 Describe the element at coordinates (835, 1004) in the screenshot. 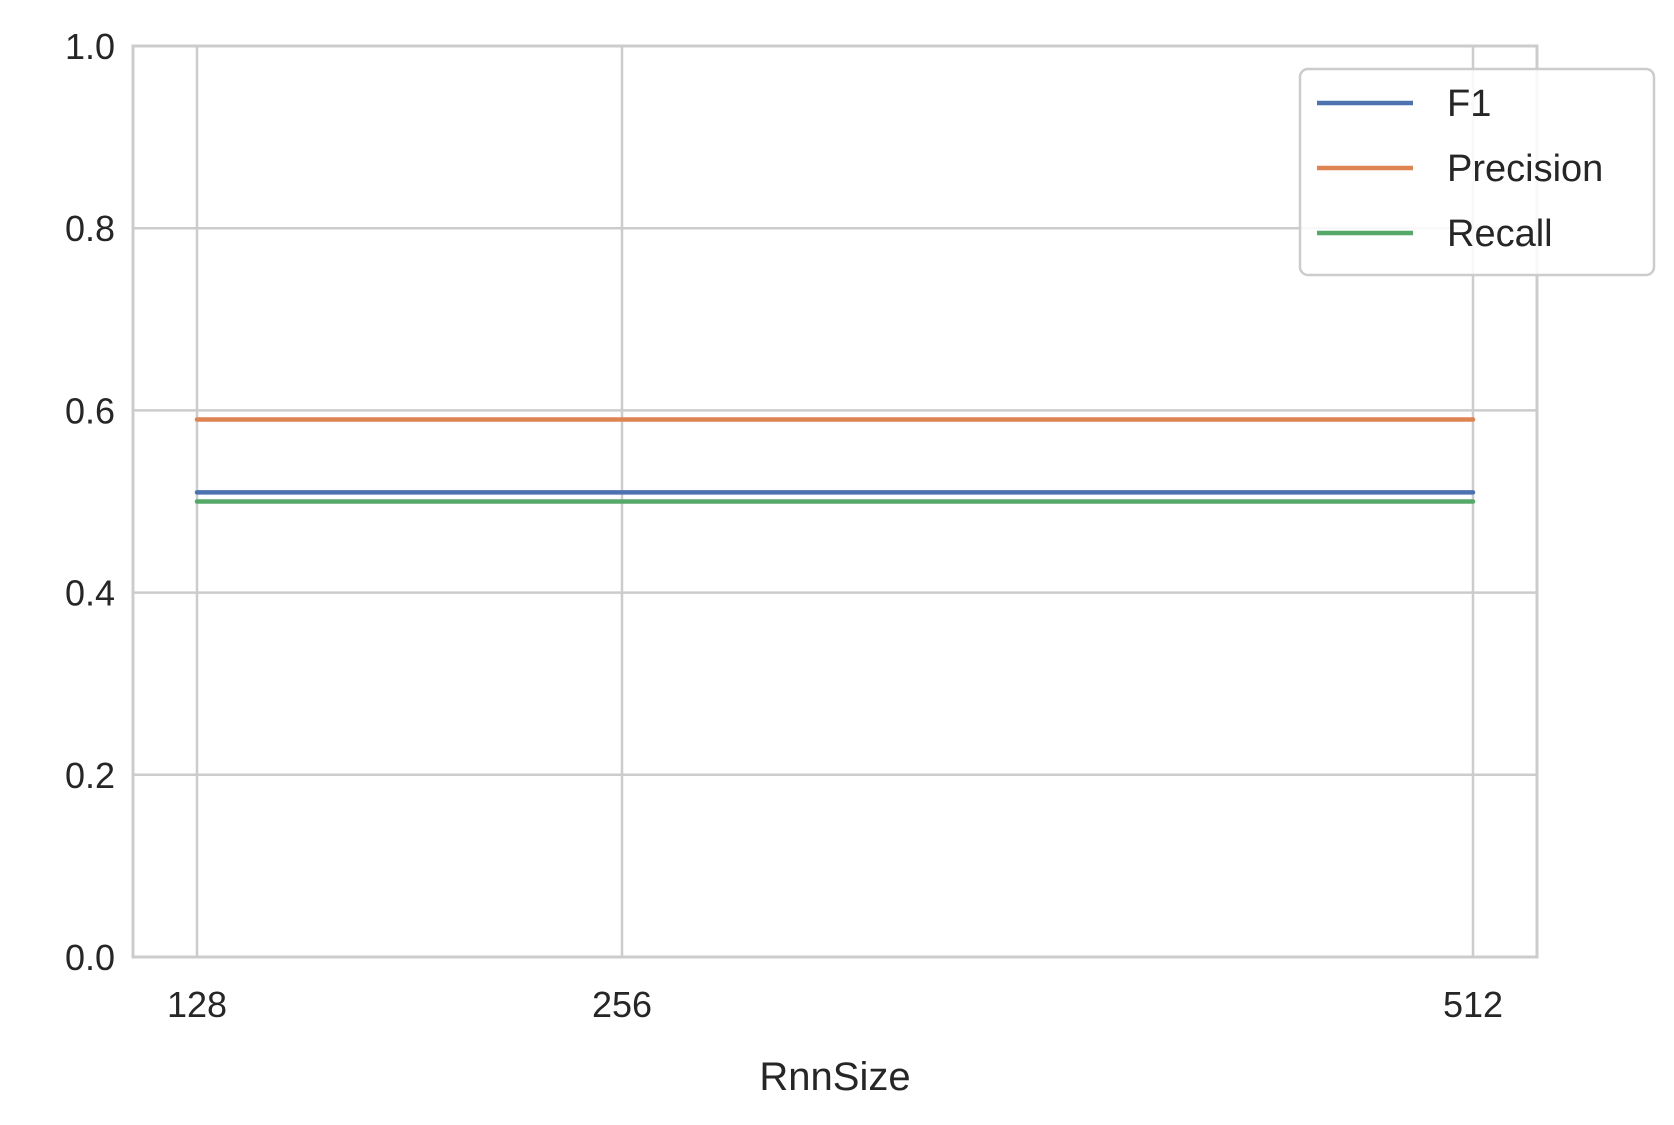

I see `x-axis-ticks: 128 256 512` at that location.